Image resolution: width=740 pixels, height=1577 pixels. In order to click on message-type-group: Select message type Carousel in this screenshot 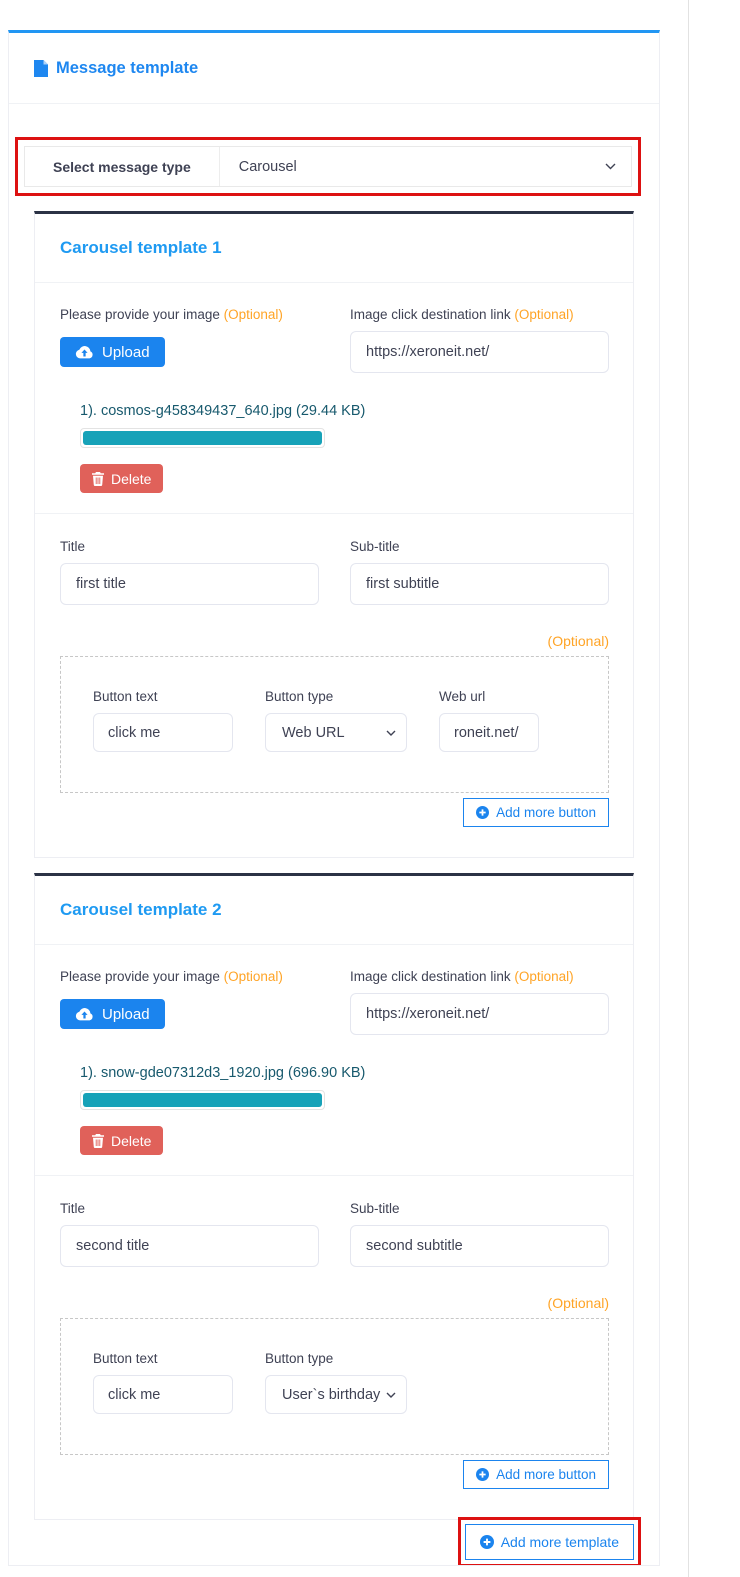, I will do `click(328, 166)`.